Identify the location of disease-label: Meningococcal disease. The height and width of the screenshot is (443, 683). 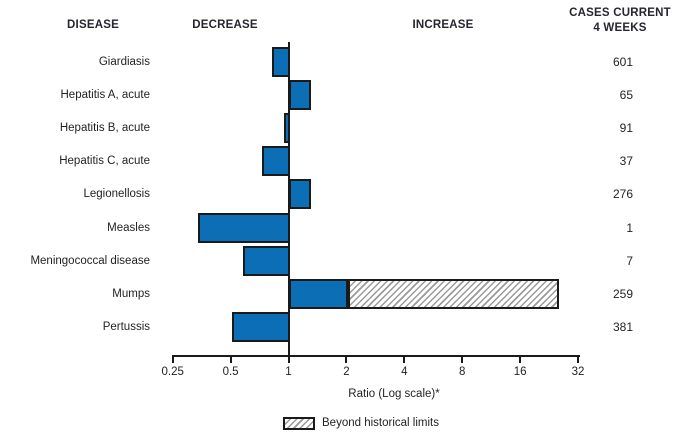
(90, 260).